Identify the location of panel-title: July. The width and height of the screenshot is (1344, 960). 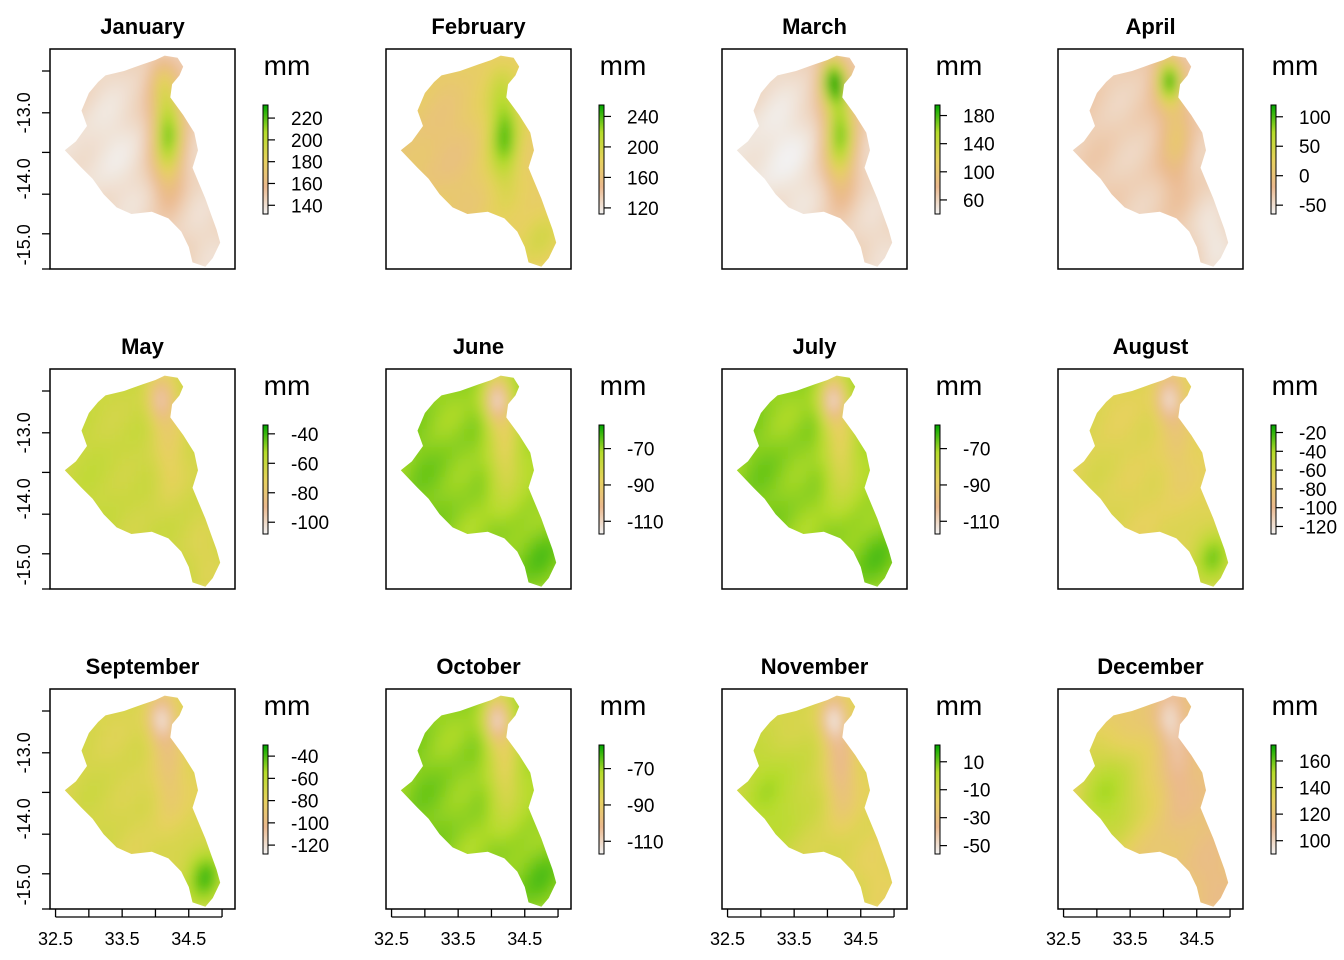
(814, 346).